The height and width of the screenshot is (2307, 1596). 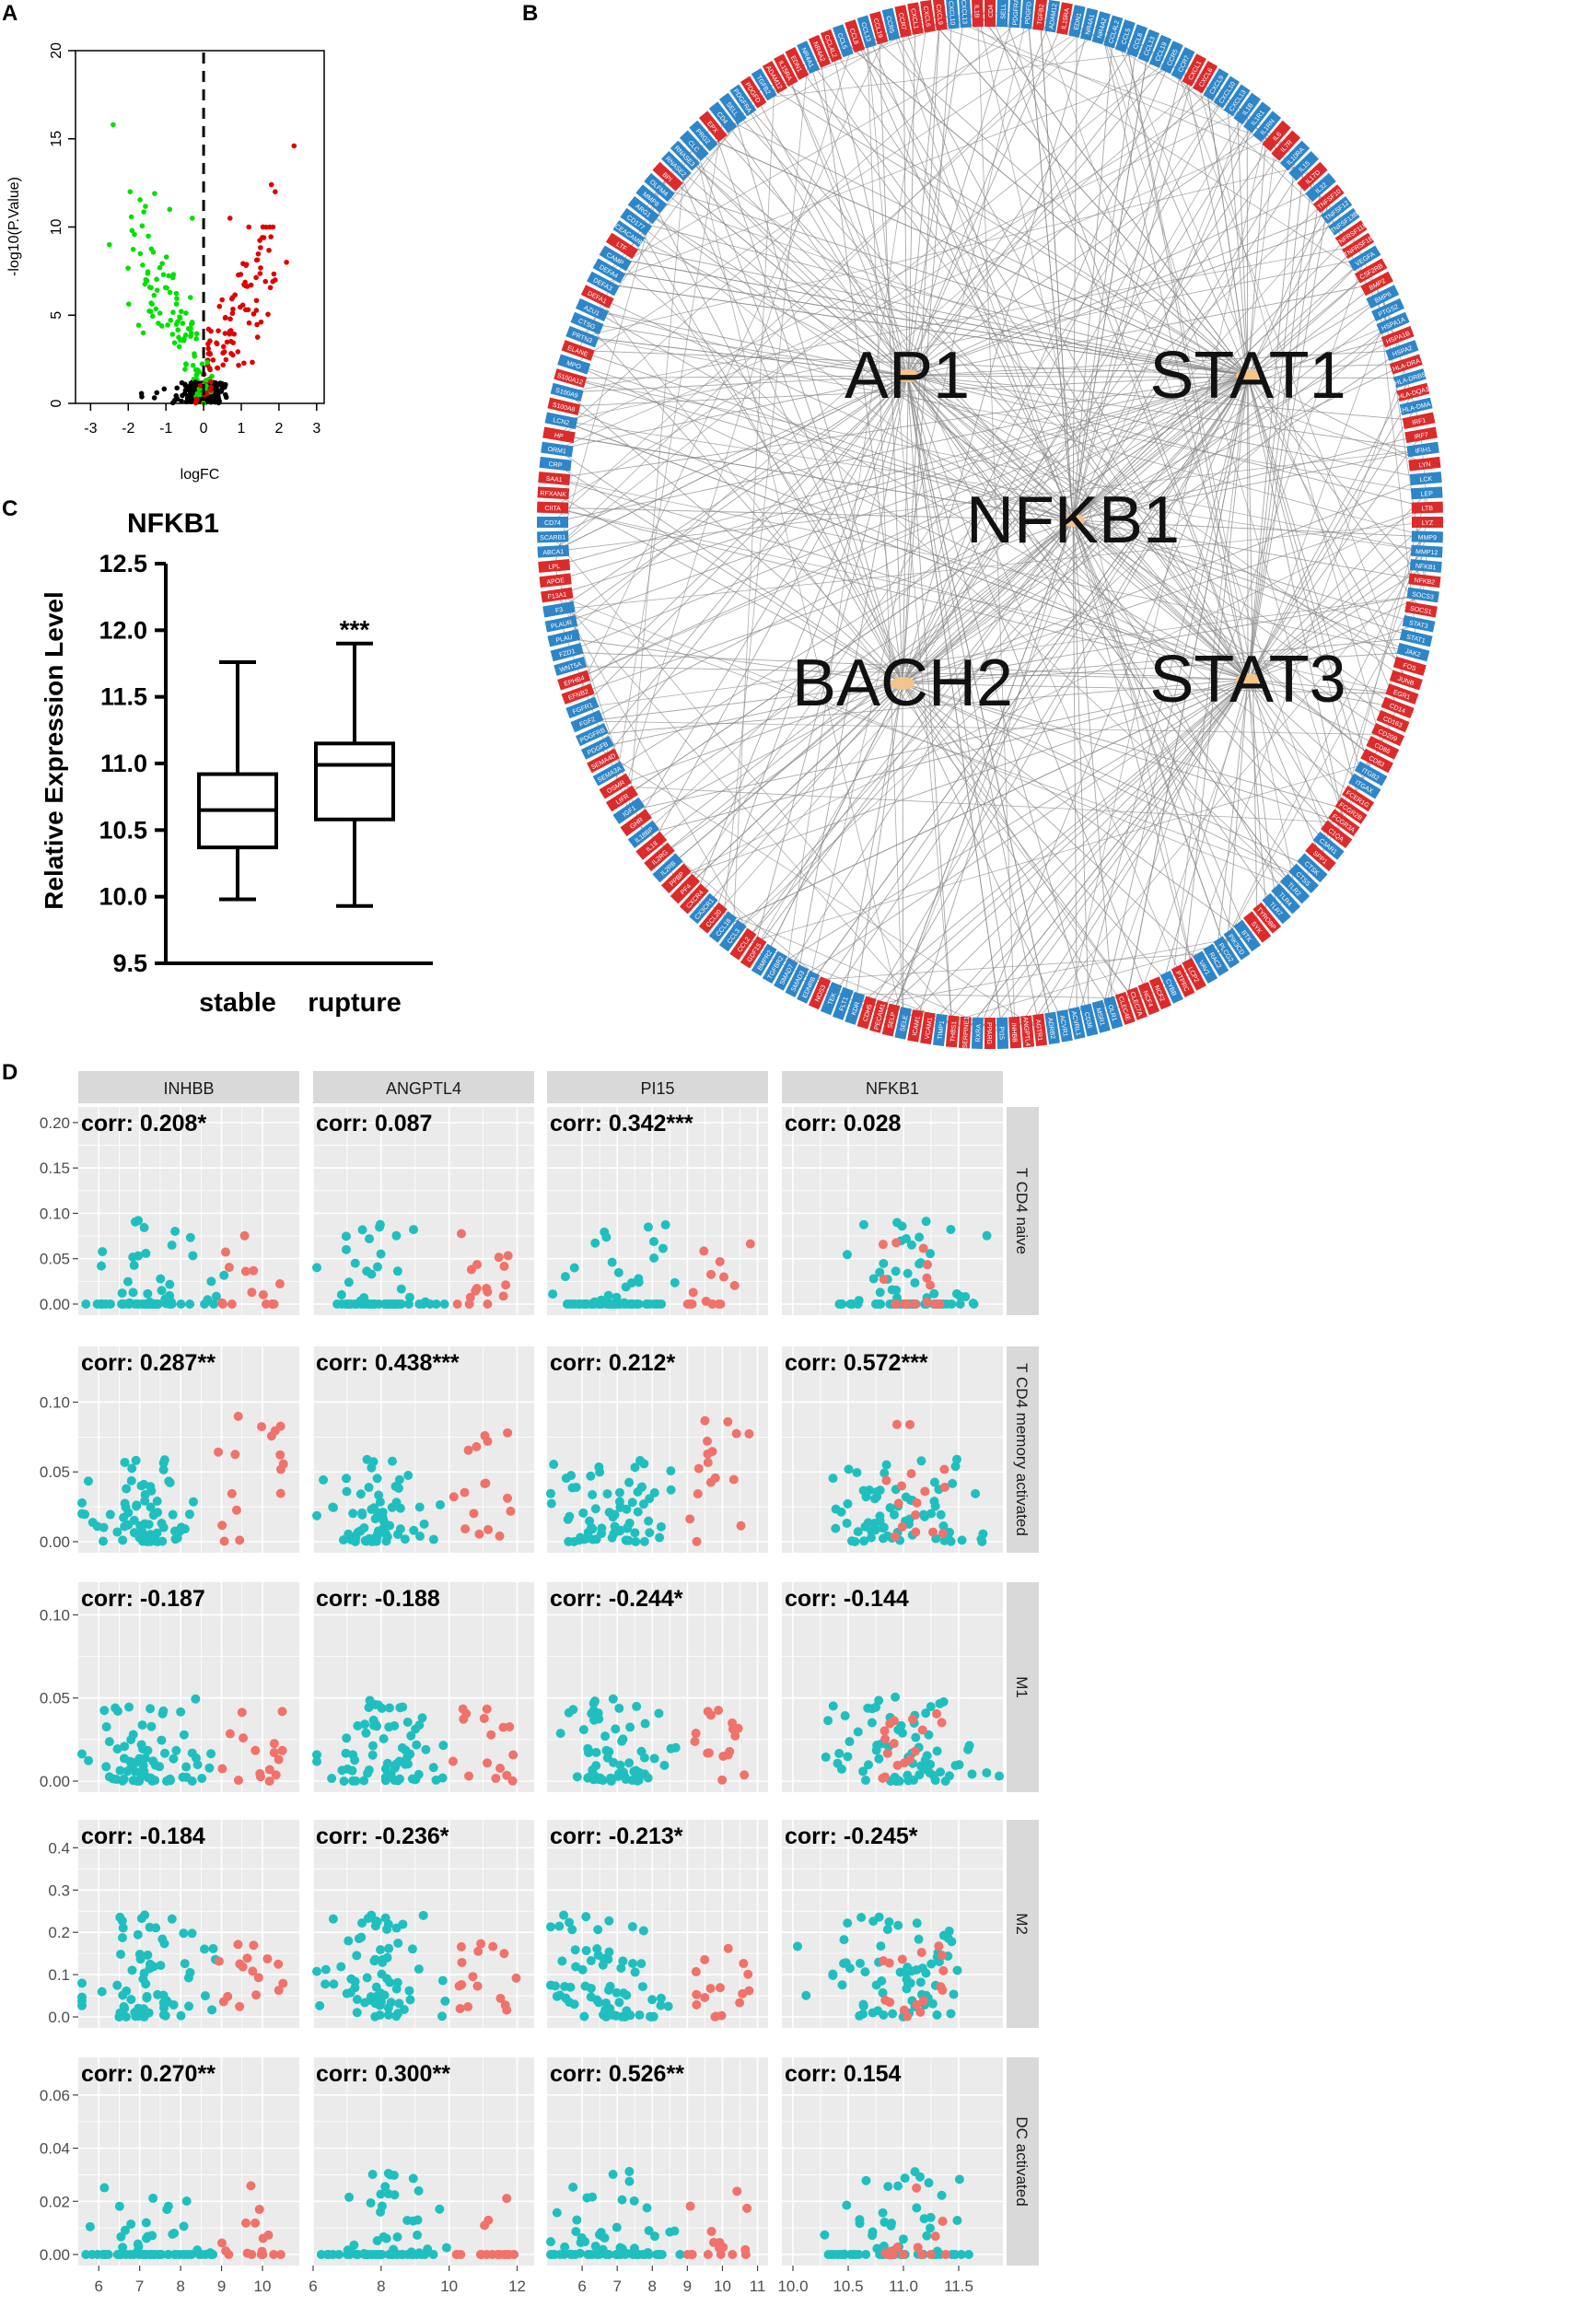 I want to click on network-gene-node: ACVR1, so click(x=1065, y=1026).